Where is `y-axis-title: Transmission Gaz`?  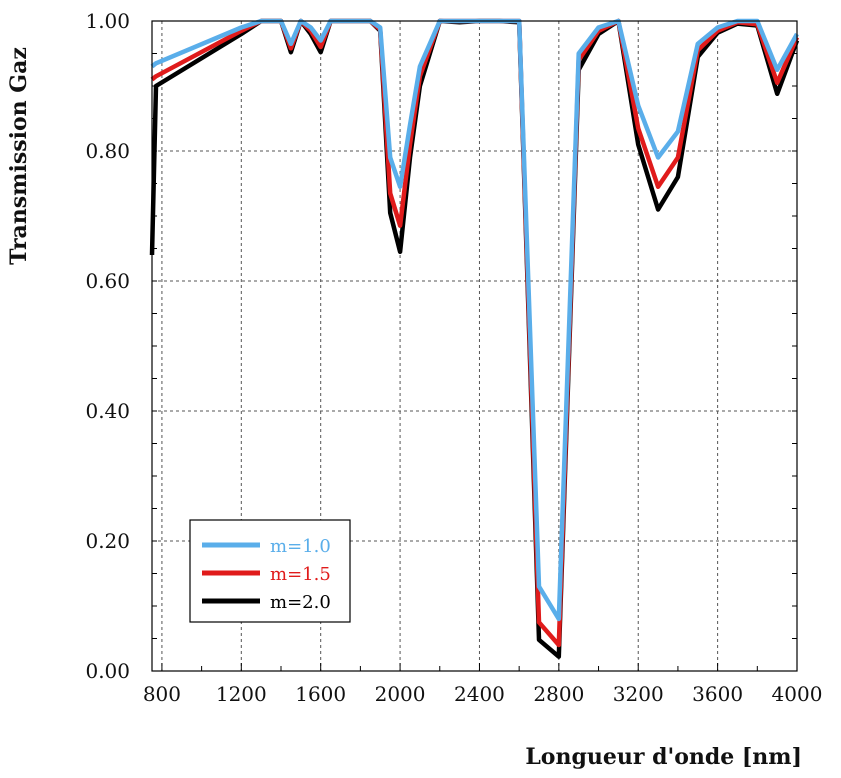 y-axis-title: Transmission Gaz is located at coordinates (19, 156).